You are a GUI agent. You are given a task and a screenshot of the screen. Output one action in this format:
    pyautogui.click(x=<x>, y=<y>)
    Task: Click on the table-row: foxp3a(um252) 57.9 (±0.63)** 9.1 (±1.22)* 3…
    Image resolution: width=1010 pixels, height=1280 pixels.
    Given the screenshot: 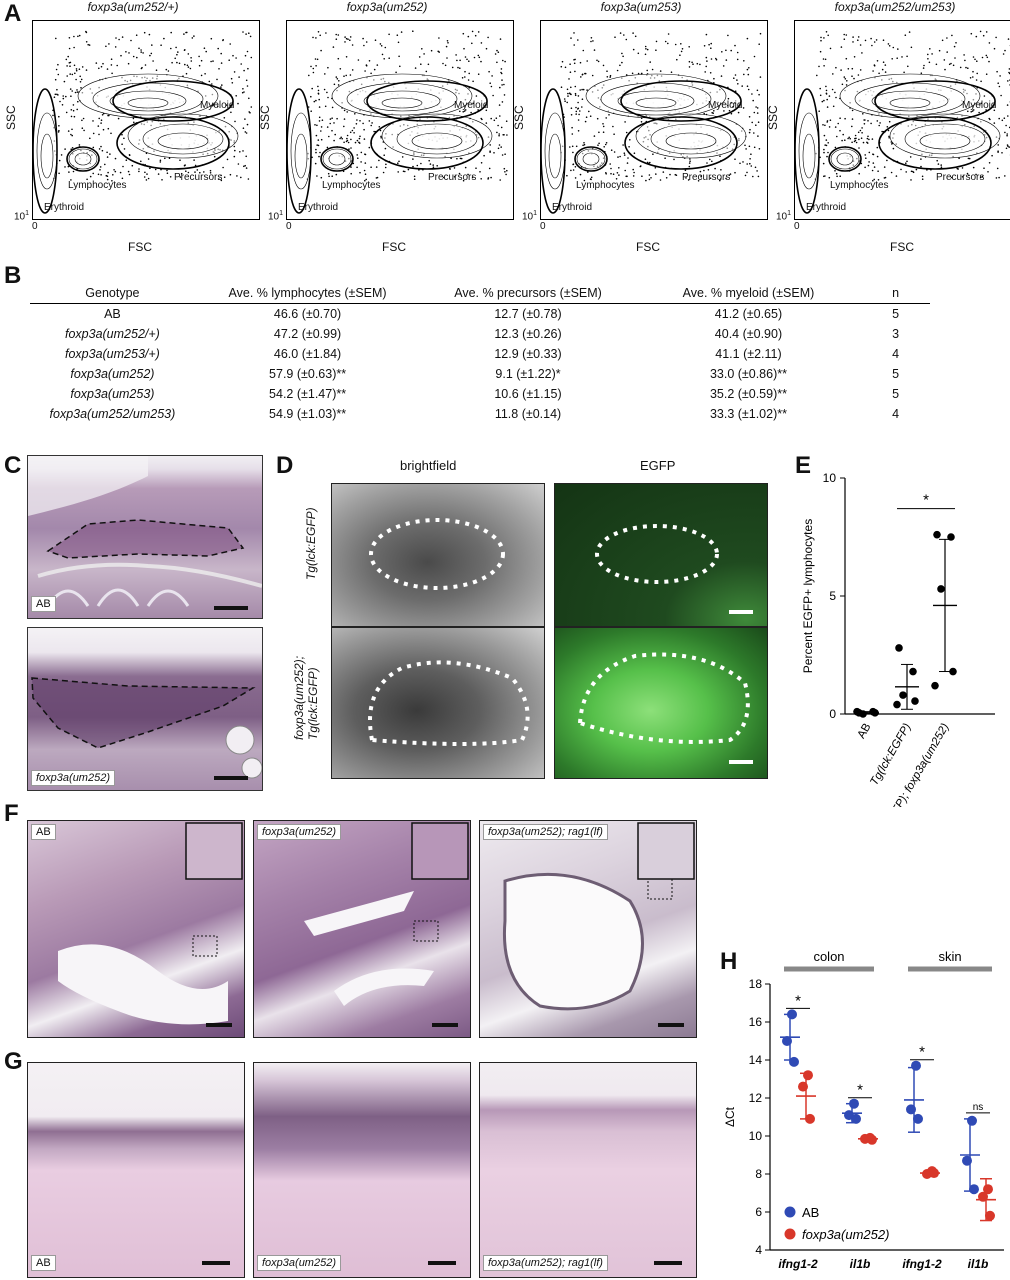 What is the action you would take?
    pyautogui.click(x=480, y=374)
    